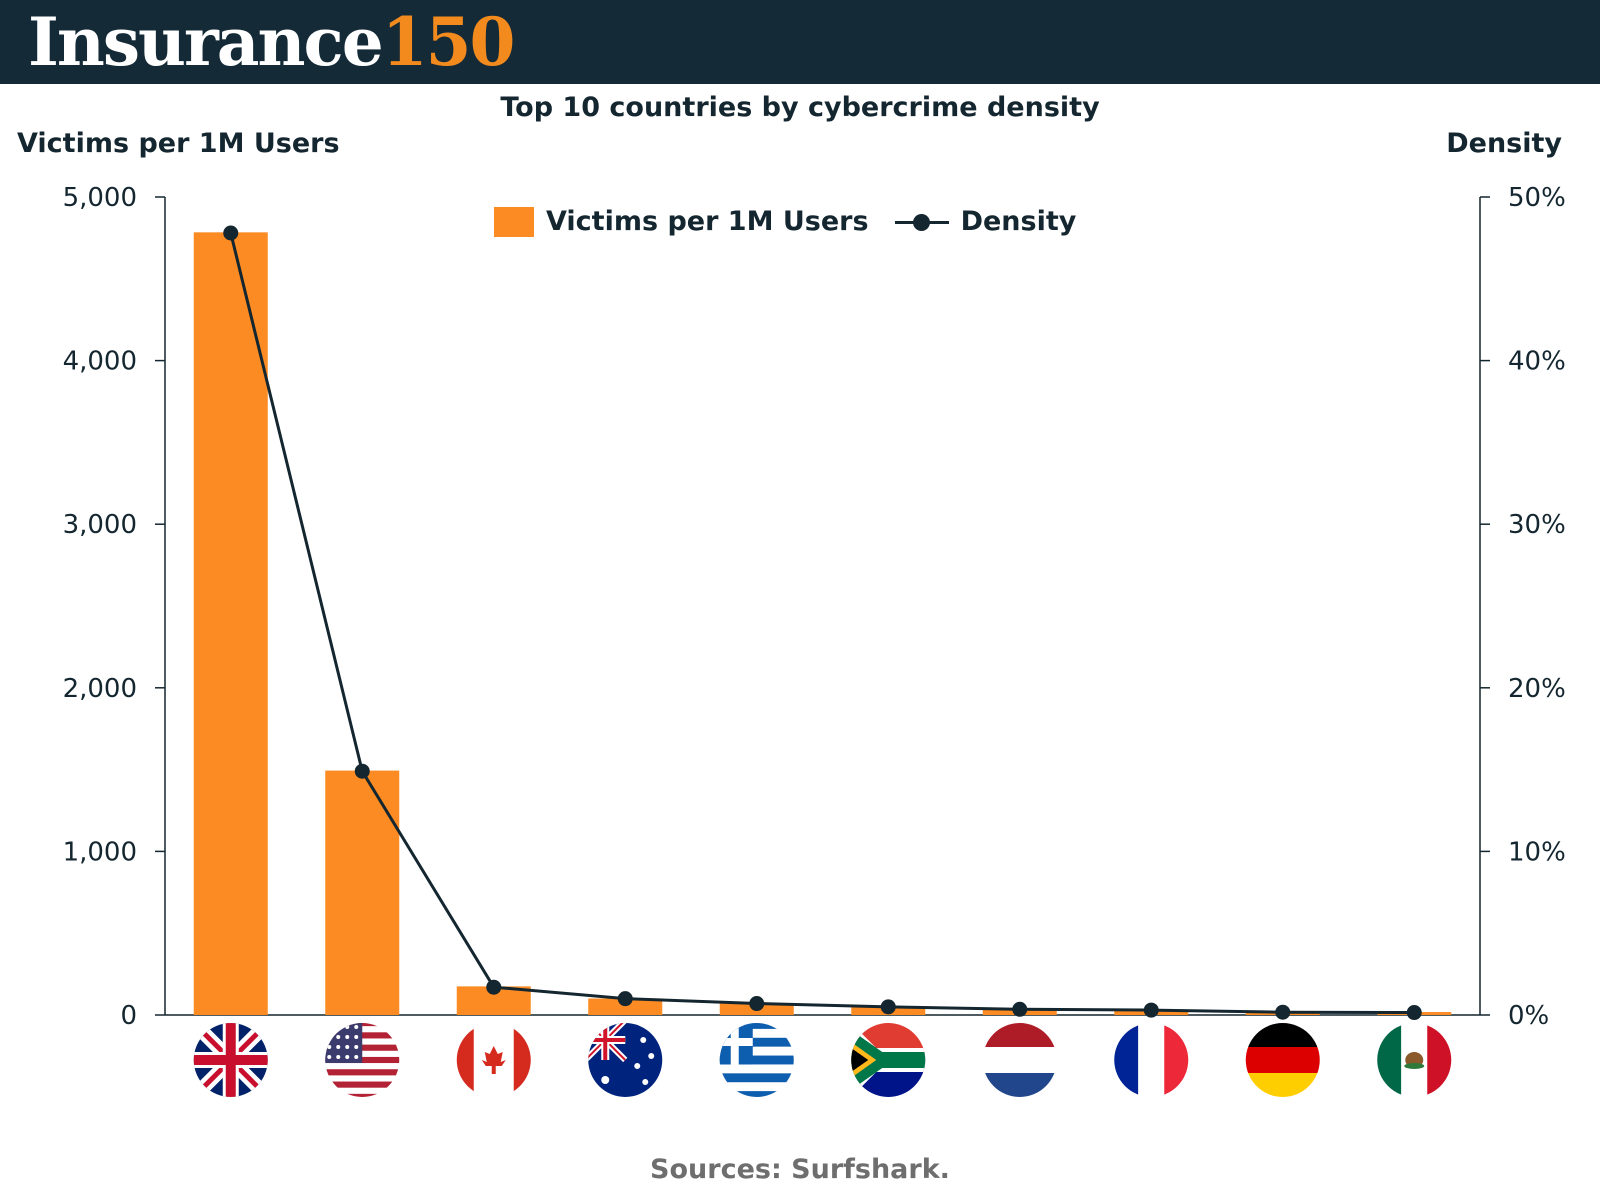 Image resolution: width=1600 pixels, height=1200 pixels. What do you see at coordinates (800, 42) in the screenshot?
I see `header-bar: Insurance150` at bounding box center [800, 42].